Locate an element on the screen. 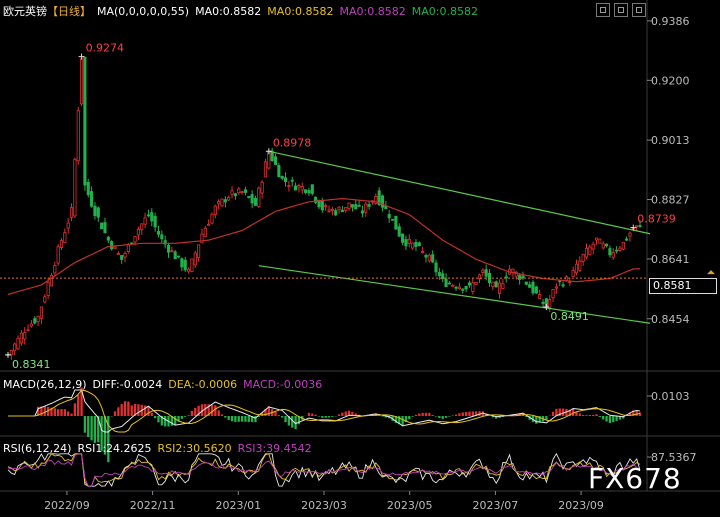 The image size is (720, 517). ma-value-4: MA0:0.8582 is located at coordinates (444, 11).